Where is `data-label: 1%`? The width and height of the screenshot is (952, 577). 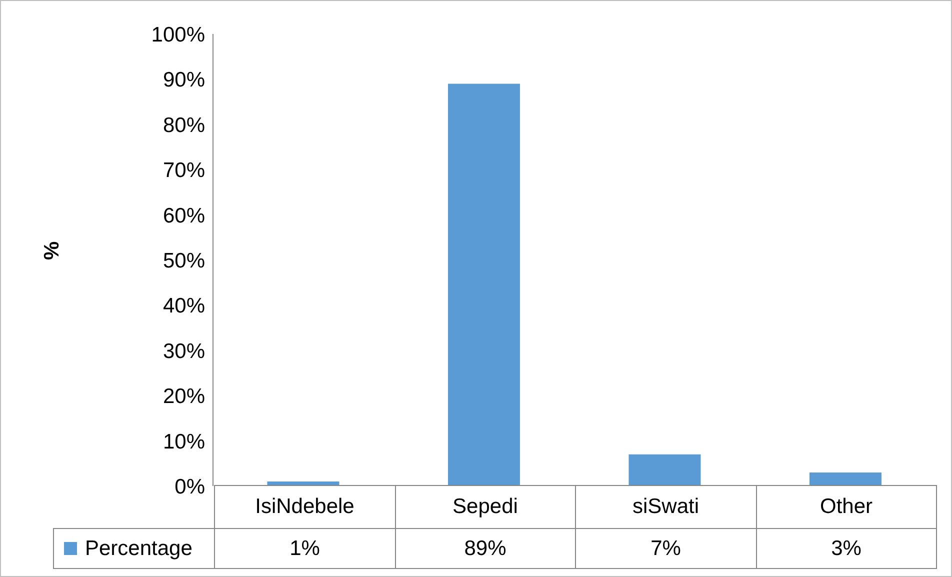
data-label: 1% is located at coordinates (305, 548).